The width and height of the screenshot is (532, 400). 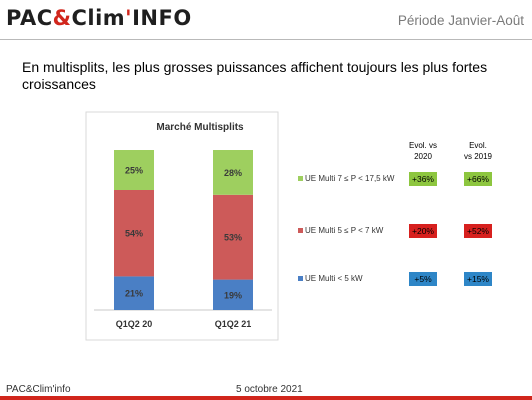 I want to click on bar-2-data-label-3: 28%, so click(x=233, y=173).